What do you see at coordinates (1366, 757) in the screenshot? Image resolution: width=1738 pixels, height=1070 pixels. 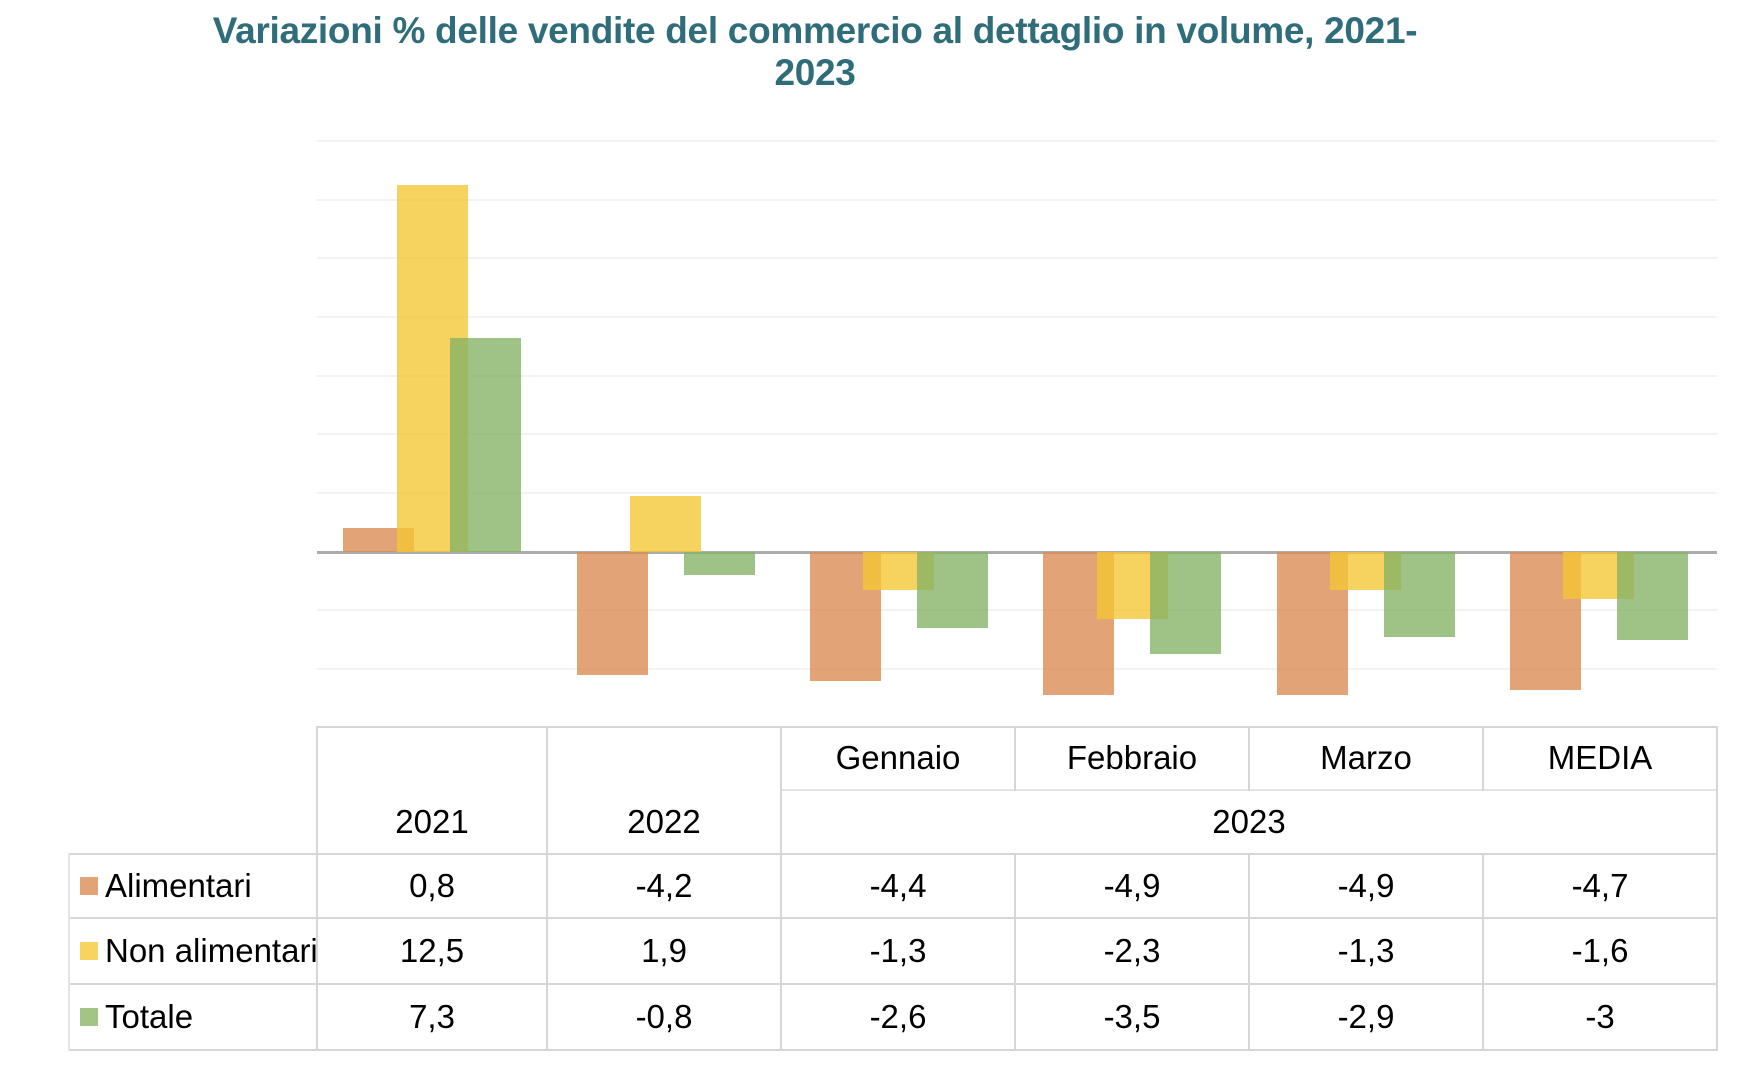 I see `table-header-marzo: Marzo` at bounding box center [1366, 757].